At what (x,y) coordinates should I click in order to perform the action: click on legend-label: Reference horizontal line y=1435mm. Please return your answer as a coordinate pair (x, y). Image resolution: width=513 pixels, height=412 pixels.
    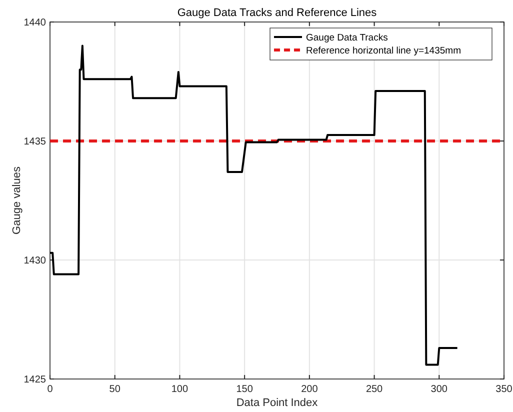
    Looking at the image, I should click on (384, 51).